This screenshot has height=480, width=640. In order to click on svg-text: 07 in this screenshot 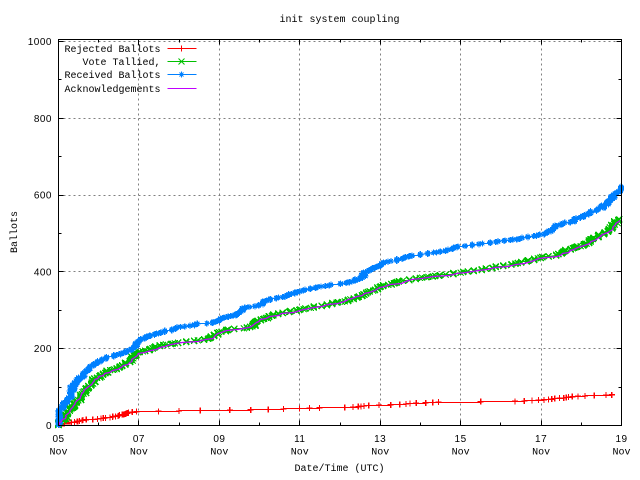, I will do `click(139, 439)`.